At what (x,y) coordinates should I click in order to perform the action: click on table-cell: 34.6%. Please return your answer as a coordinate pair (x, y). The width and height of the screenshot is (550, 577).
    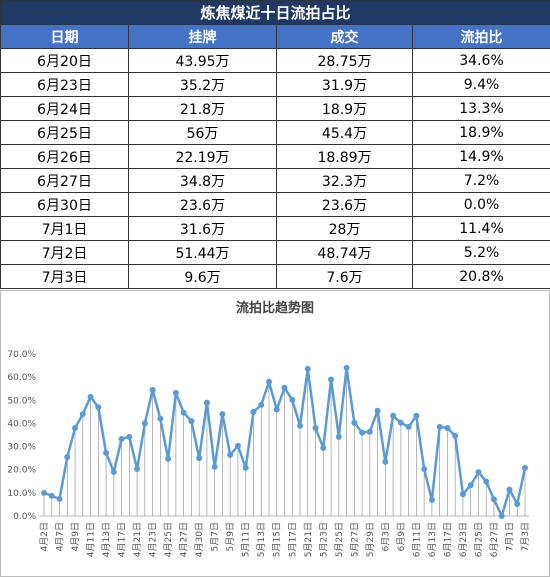
    Looking at the image, I should click on (480, 60).